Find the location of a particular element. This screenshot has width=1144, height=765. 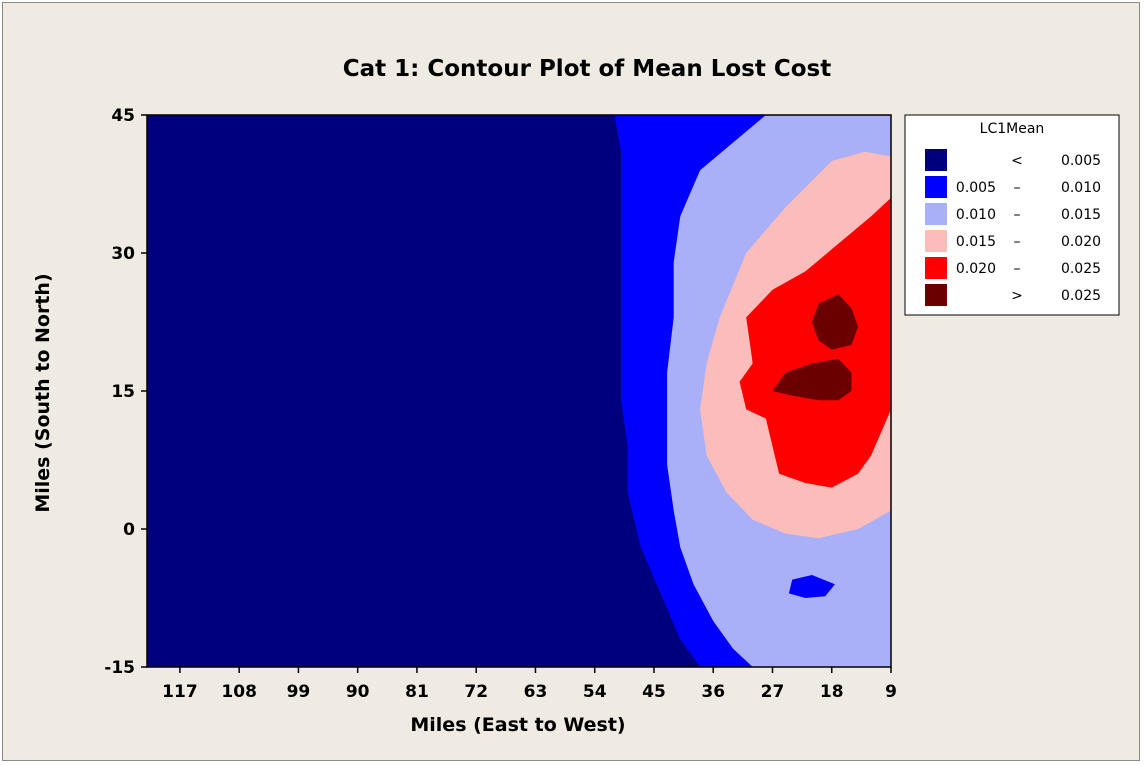

y-axis: 45 30 15 0 -15 is located at coordinates (125, 392).